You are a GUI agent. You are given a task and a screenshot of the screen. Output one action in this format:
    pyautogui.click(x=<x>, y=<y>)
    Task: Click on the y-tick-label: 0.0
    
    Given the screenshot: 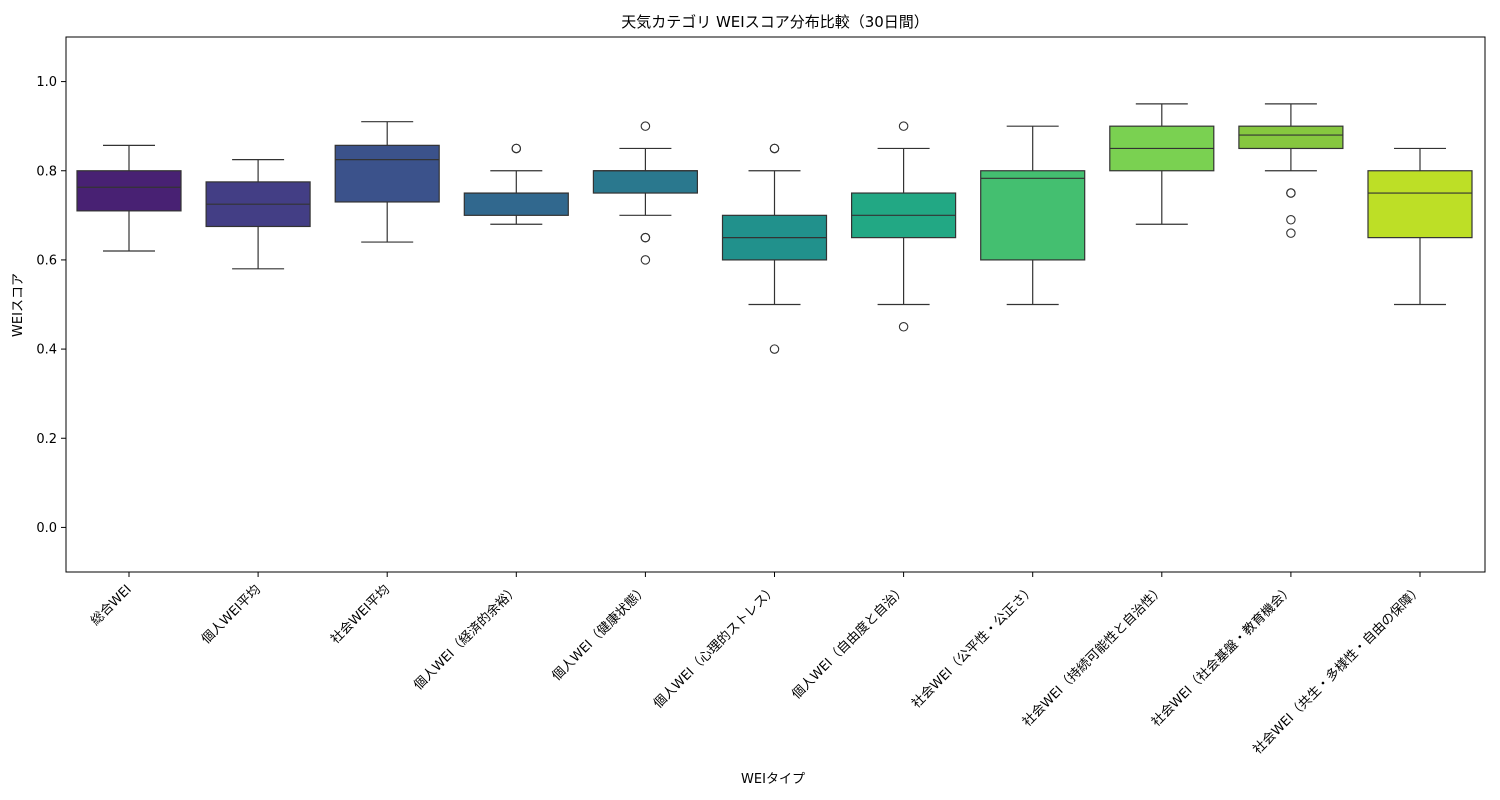 What is the action you would take?
    pyautogui.click(x=46, y=528)
    